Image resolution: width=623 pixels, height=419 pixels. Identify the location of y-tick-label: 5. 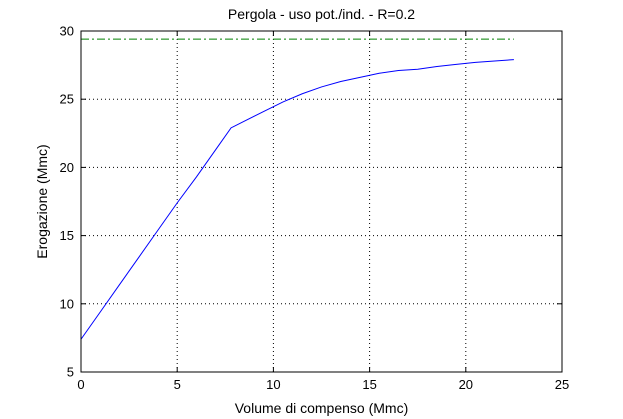
(70, 372).